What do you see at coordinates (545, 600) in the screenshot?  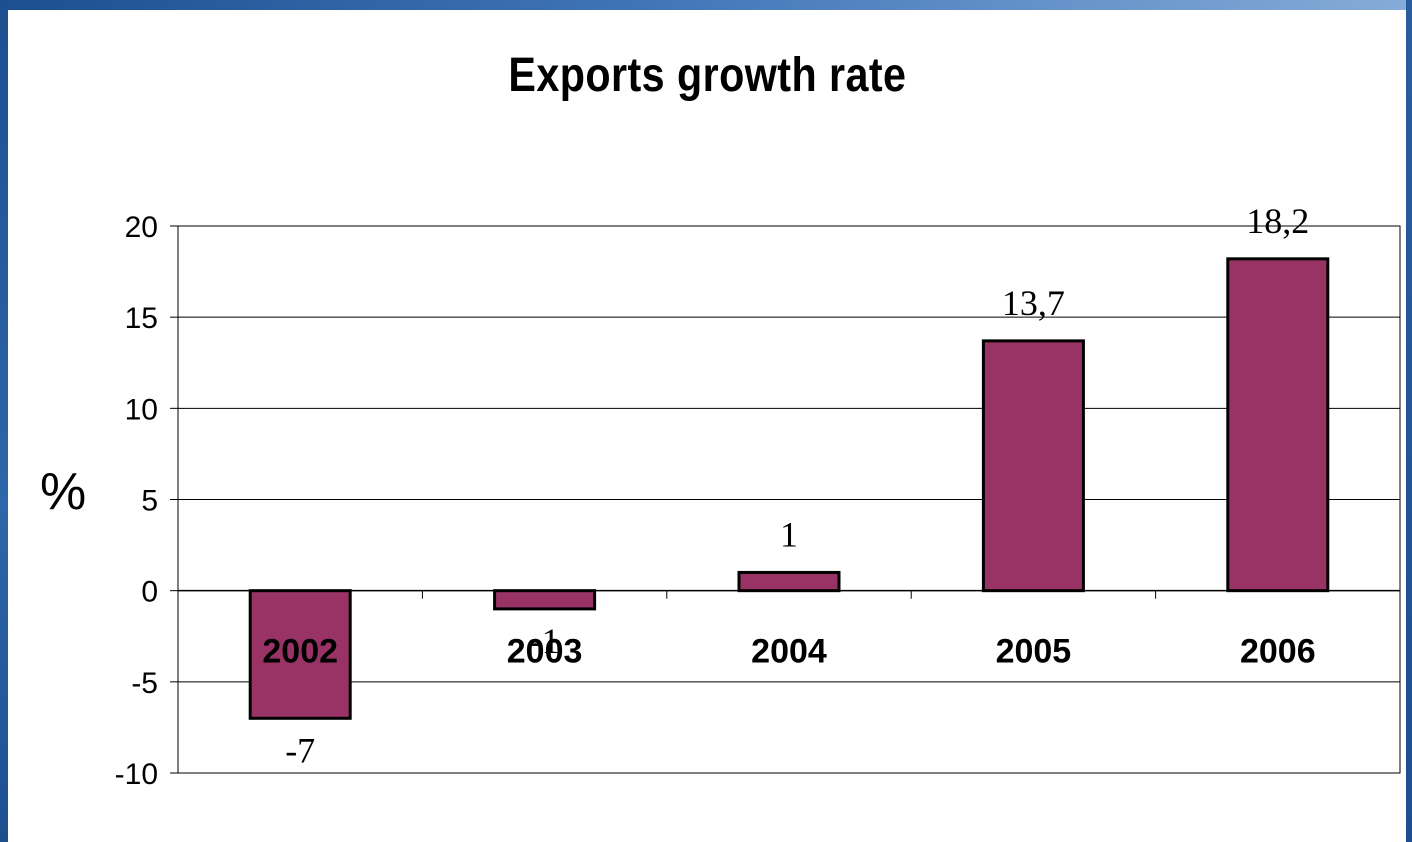 I see `bar-2003` at bounding box center [545, 600].